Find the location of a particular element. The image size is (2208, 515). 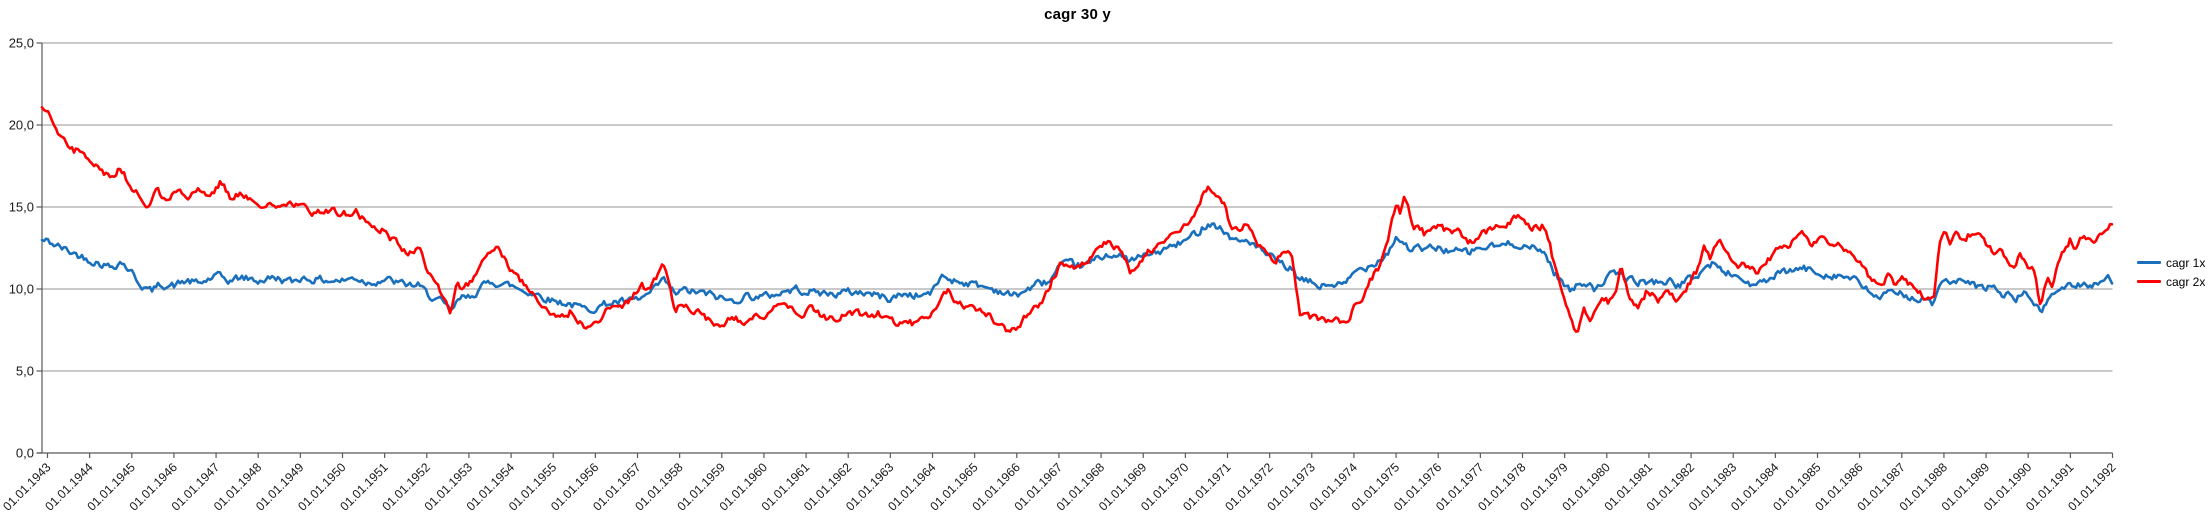

chart-legend: cagr 1x cagr 2x is located at coordinates (2171, 272).